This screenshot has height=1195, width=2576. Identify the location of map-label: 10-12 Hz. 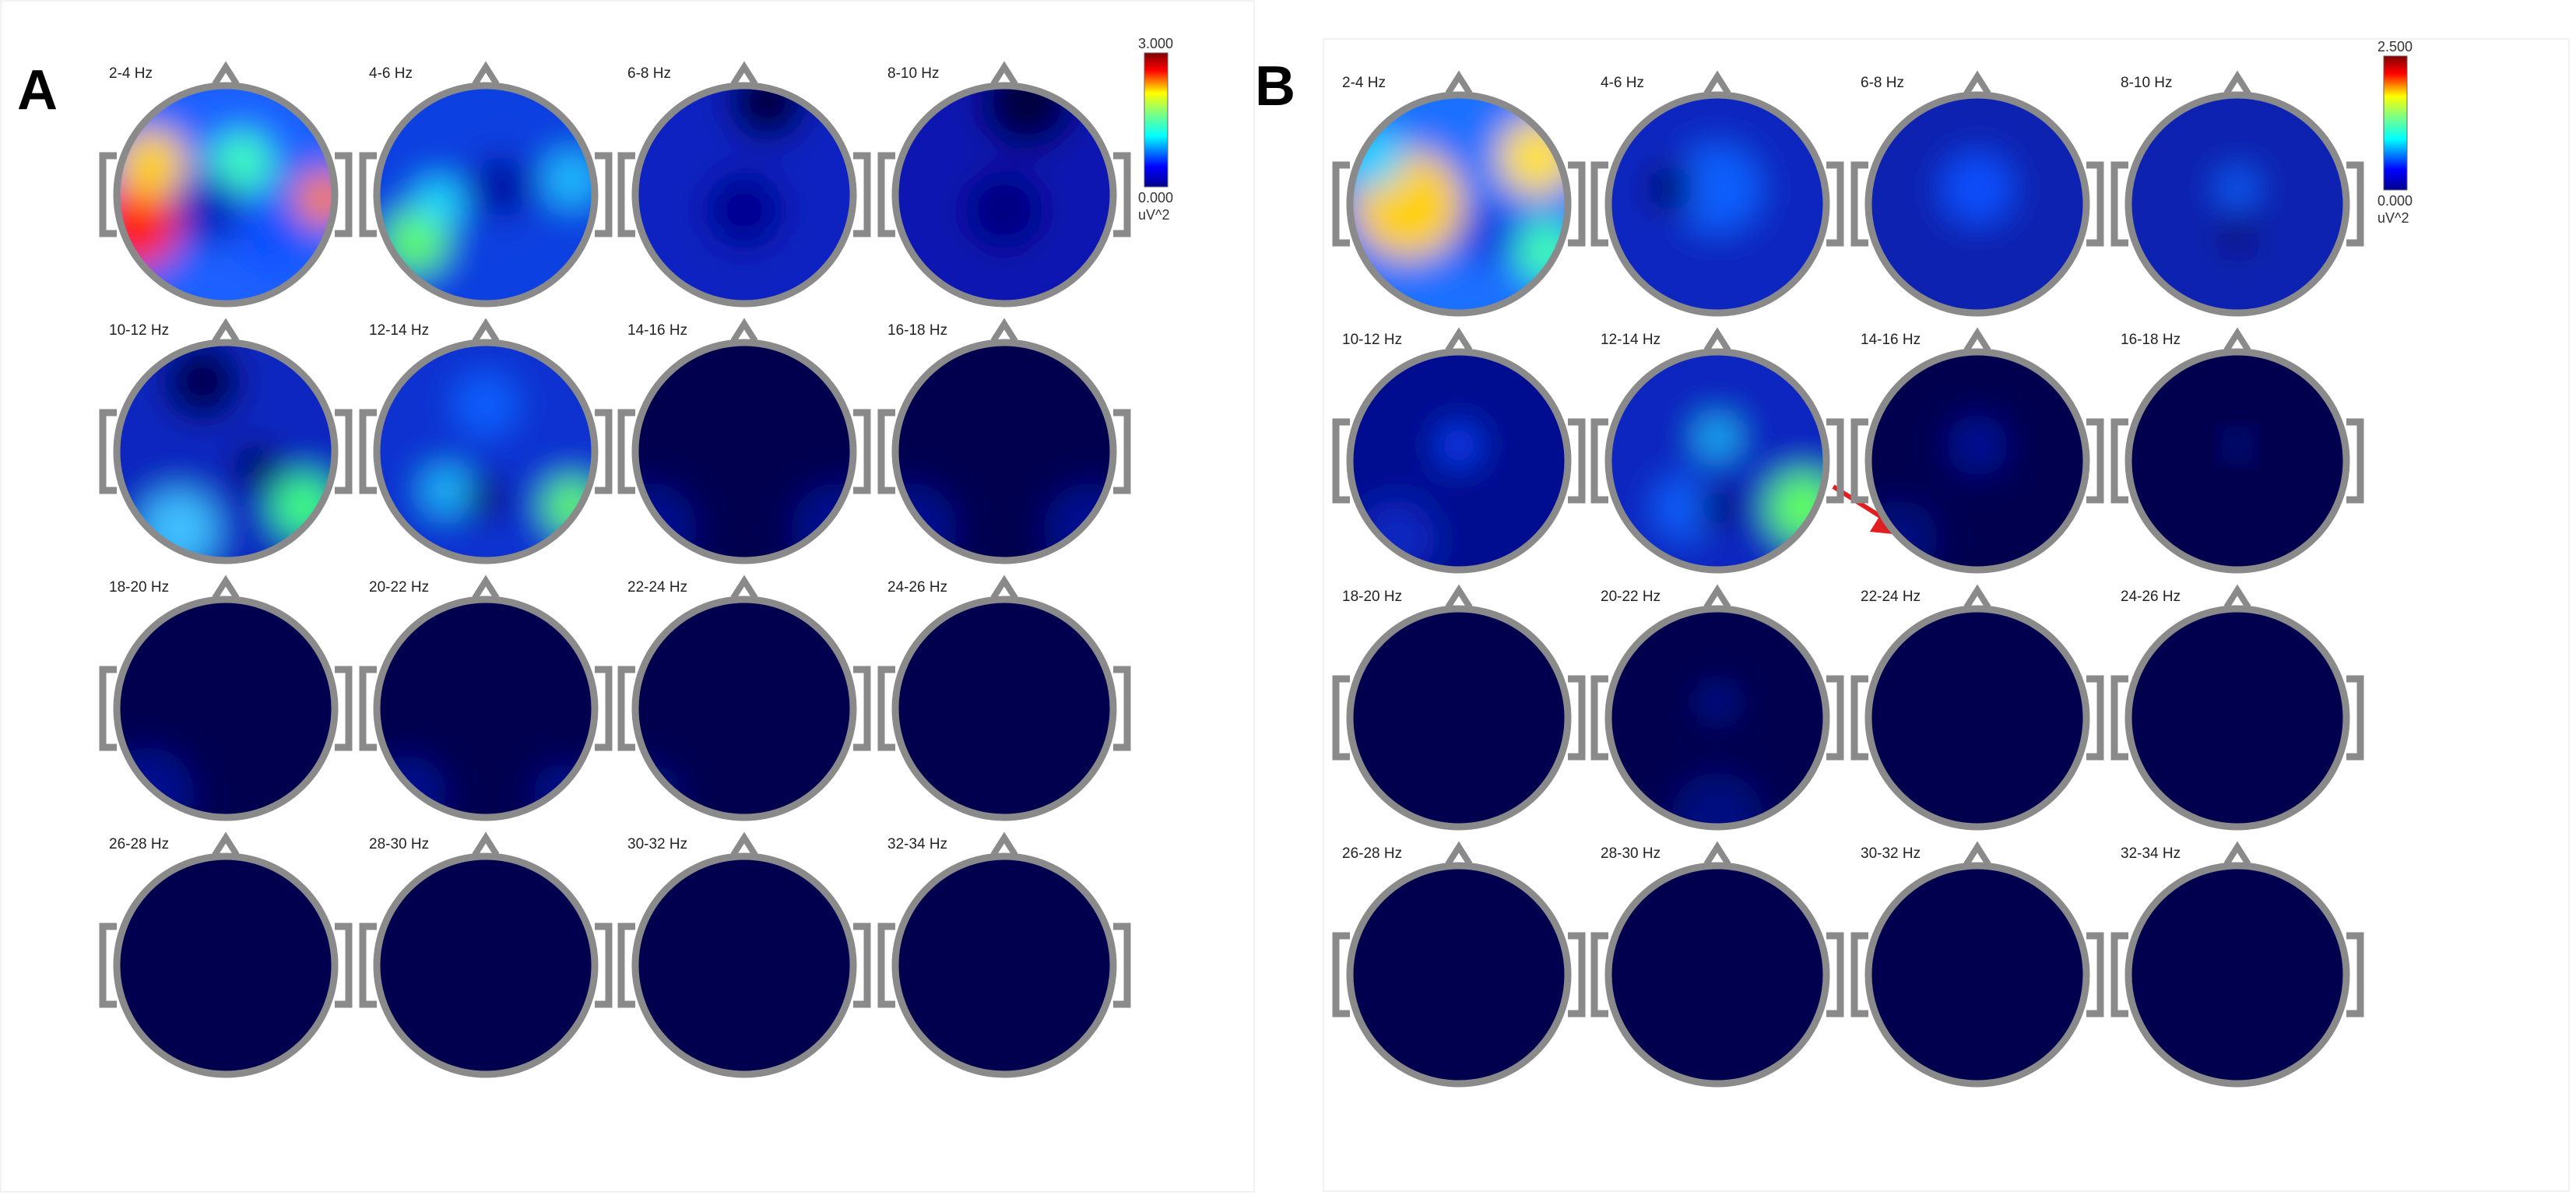
(139, 330).